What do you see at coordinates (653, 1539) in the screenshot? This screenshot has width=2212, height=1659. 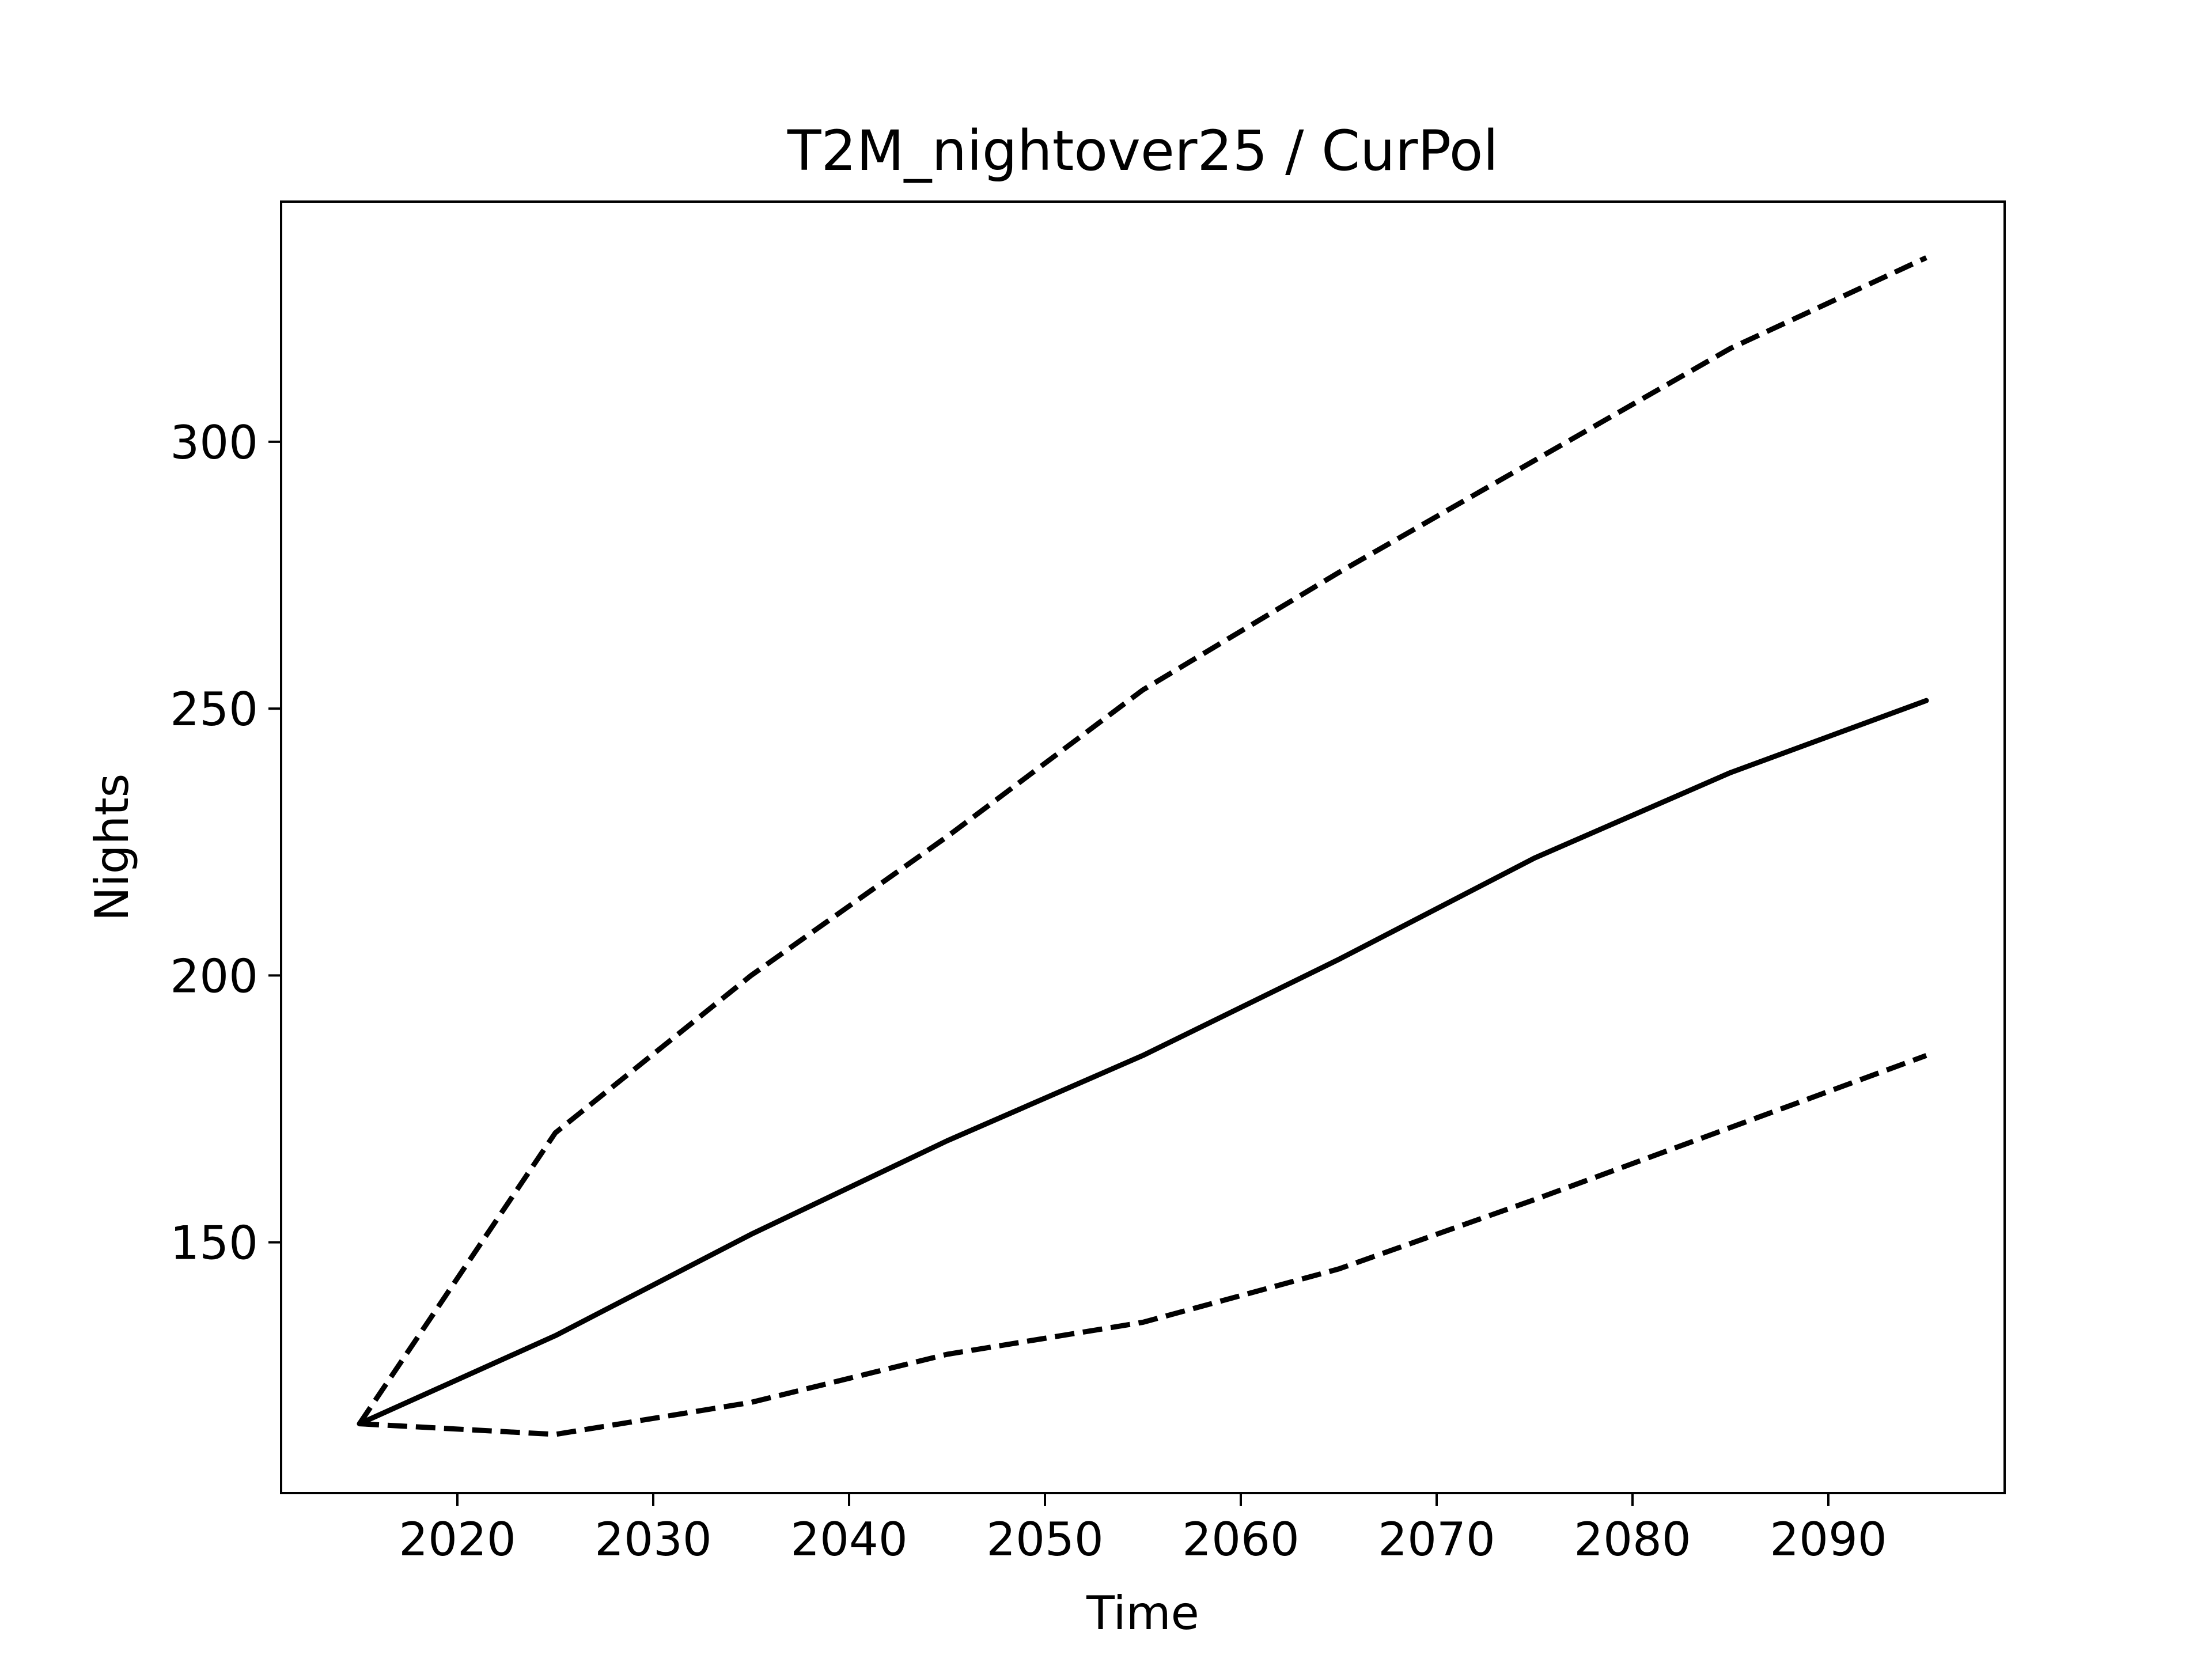 I see `x-tick-label-2030: 2030` at bounding box center [653, 1539].